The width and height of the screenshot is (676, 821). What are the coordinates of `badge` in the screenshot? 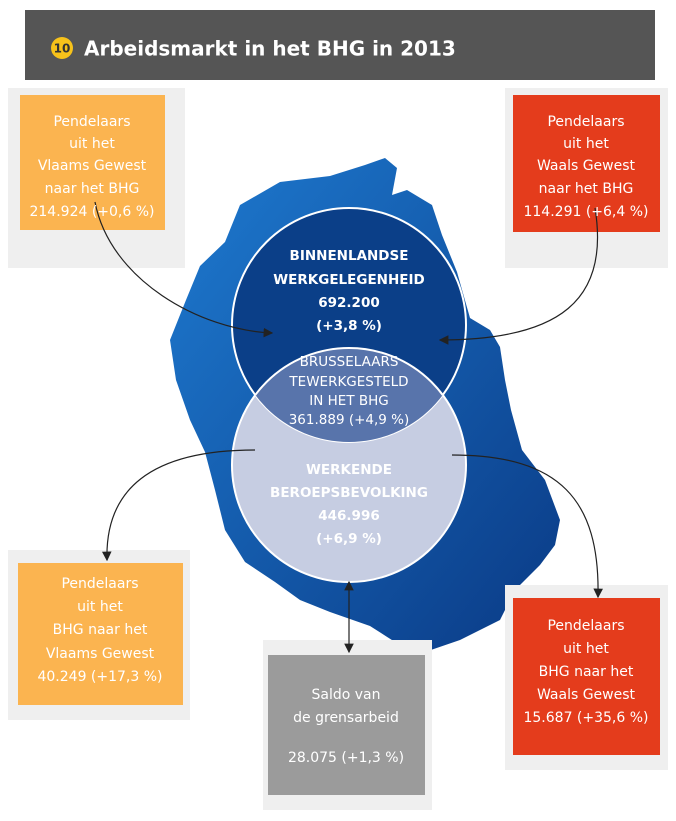 It's located at (62, 48).